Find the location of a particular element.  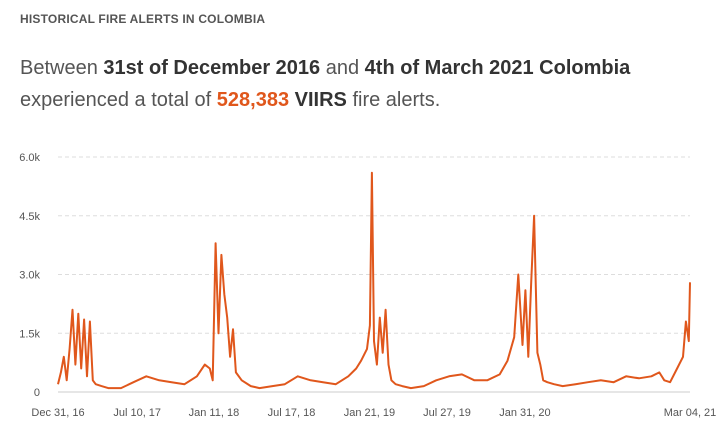

x-tick-label: Jul 17, 18 is located at coordinates (292, 413).